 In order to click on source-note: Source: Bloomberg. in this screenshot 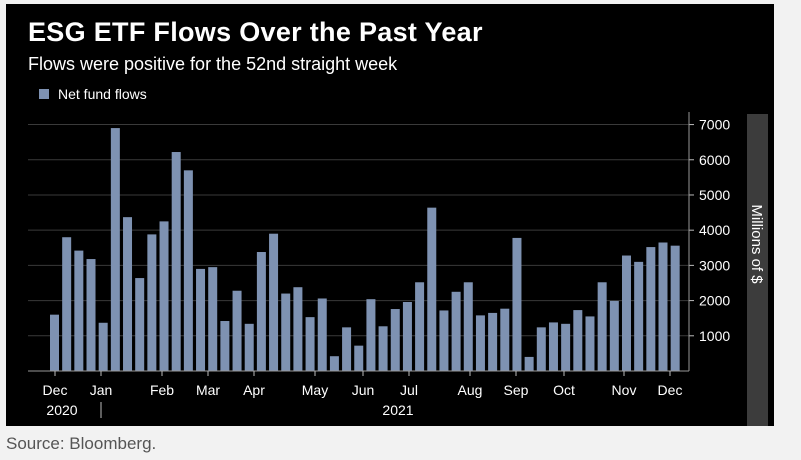, I will do `click(81, 443)`.